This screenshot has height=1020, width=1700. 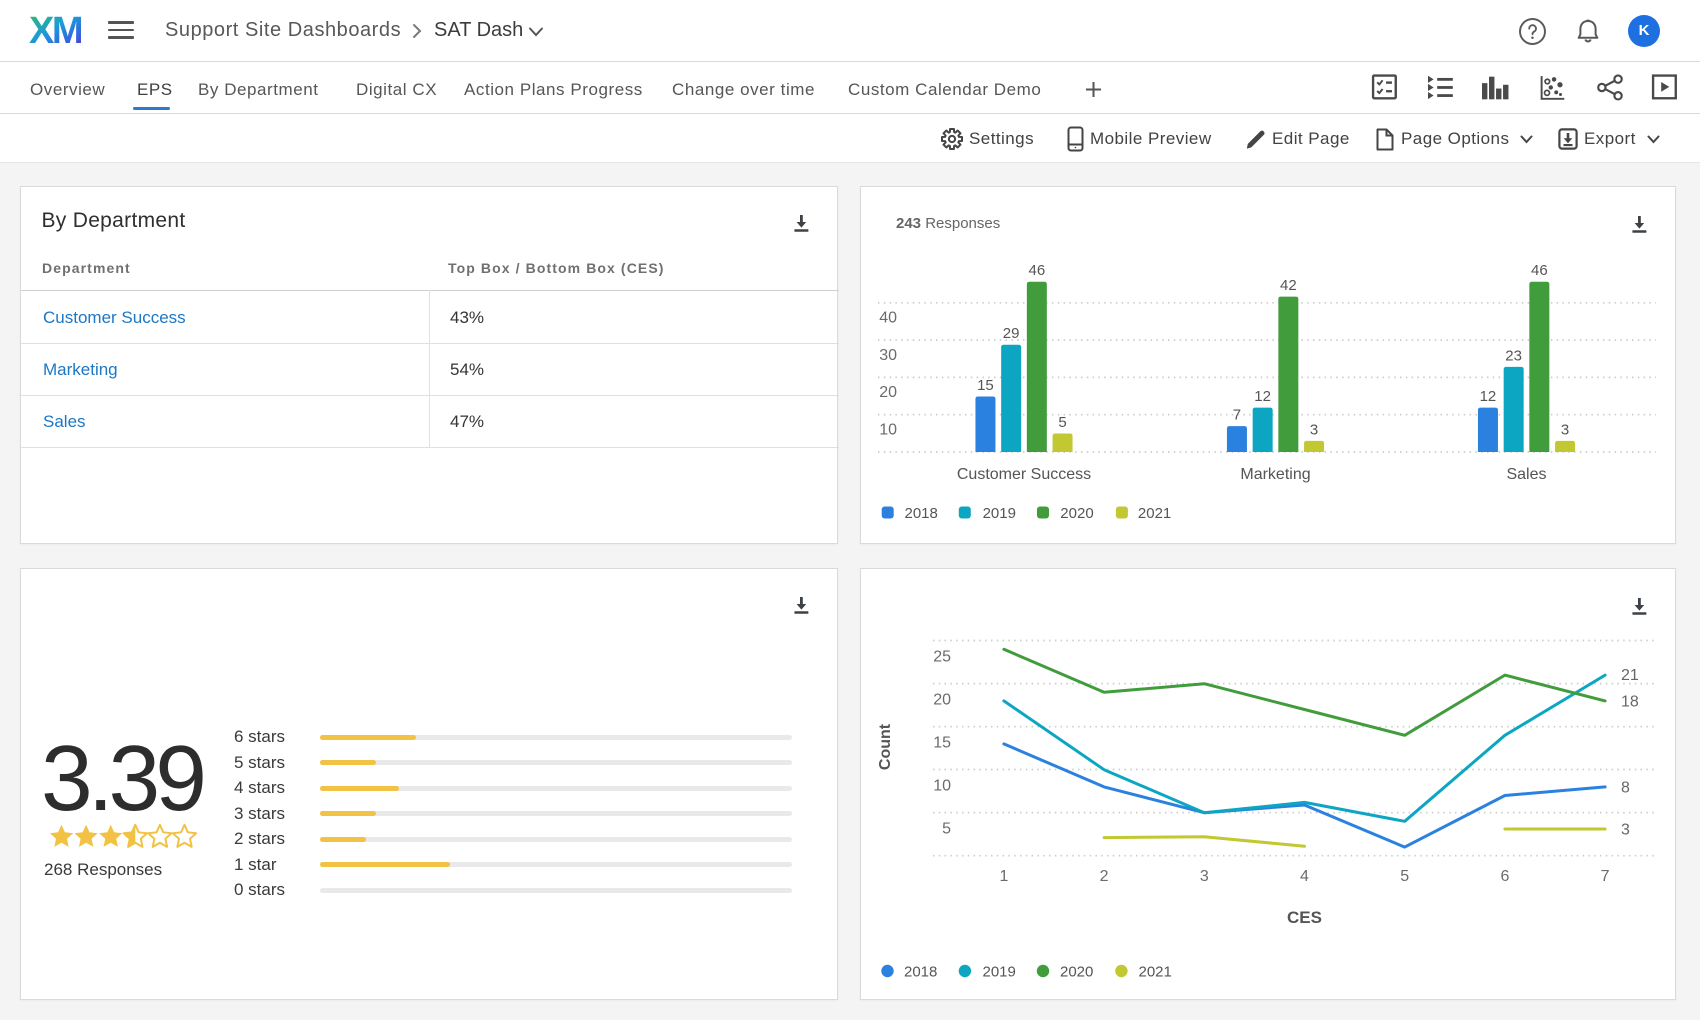 I want to click on svg-text: 23, so click(x=1513, y=356).